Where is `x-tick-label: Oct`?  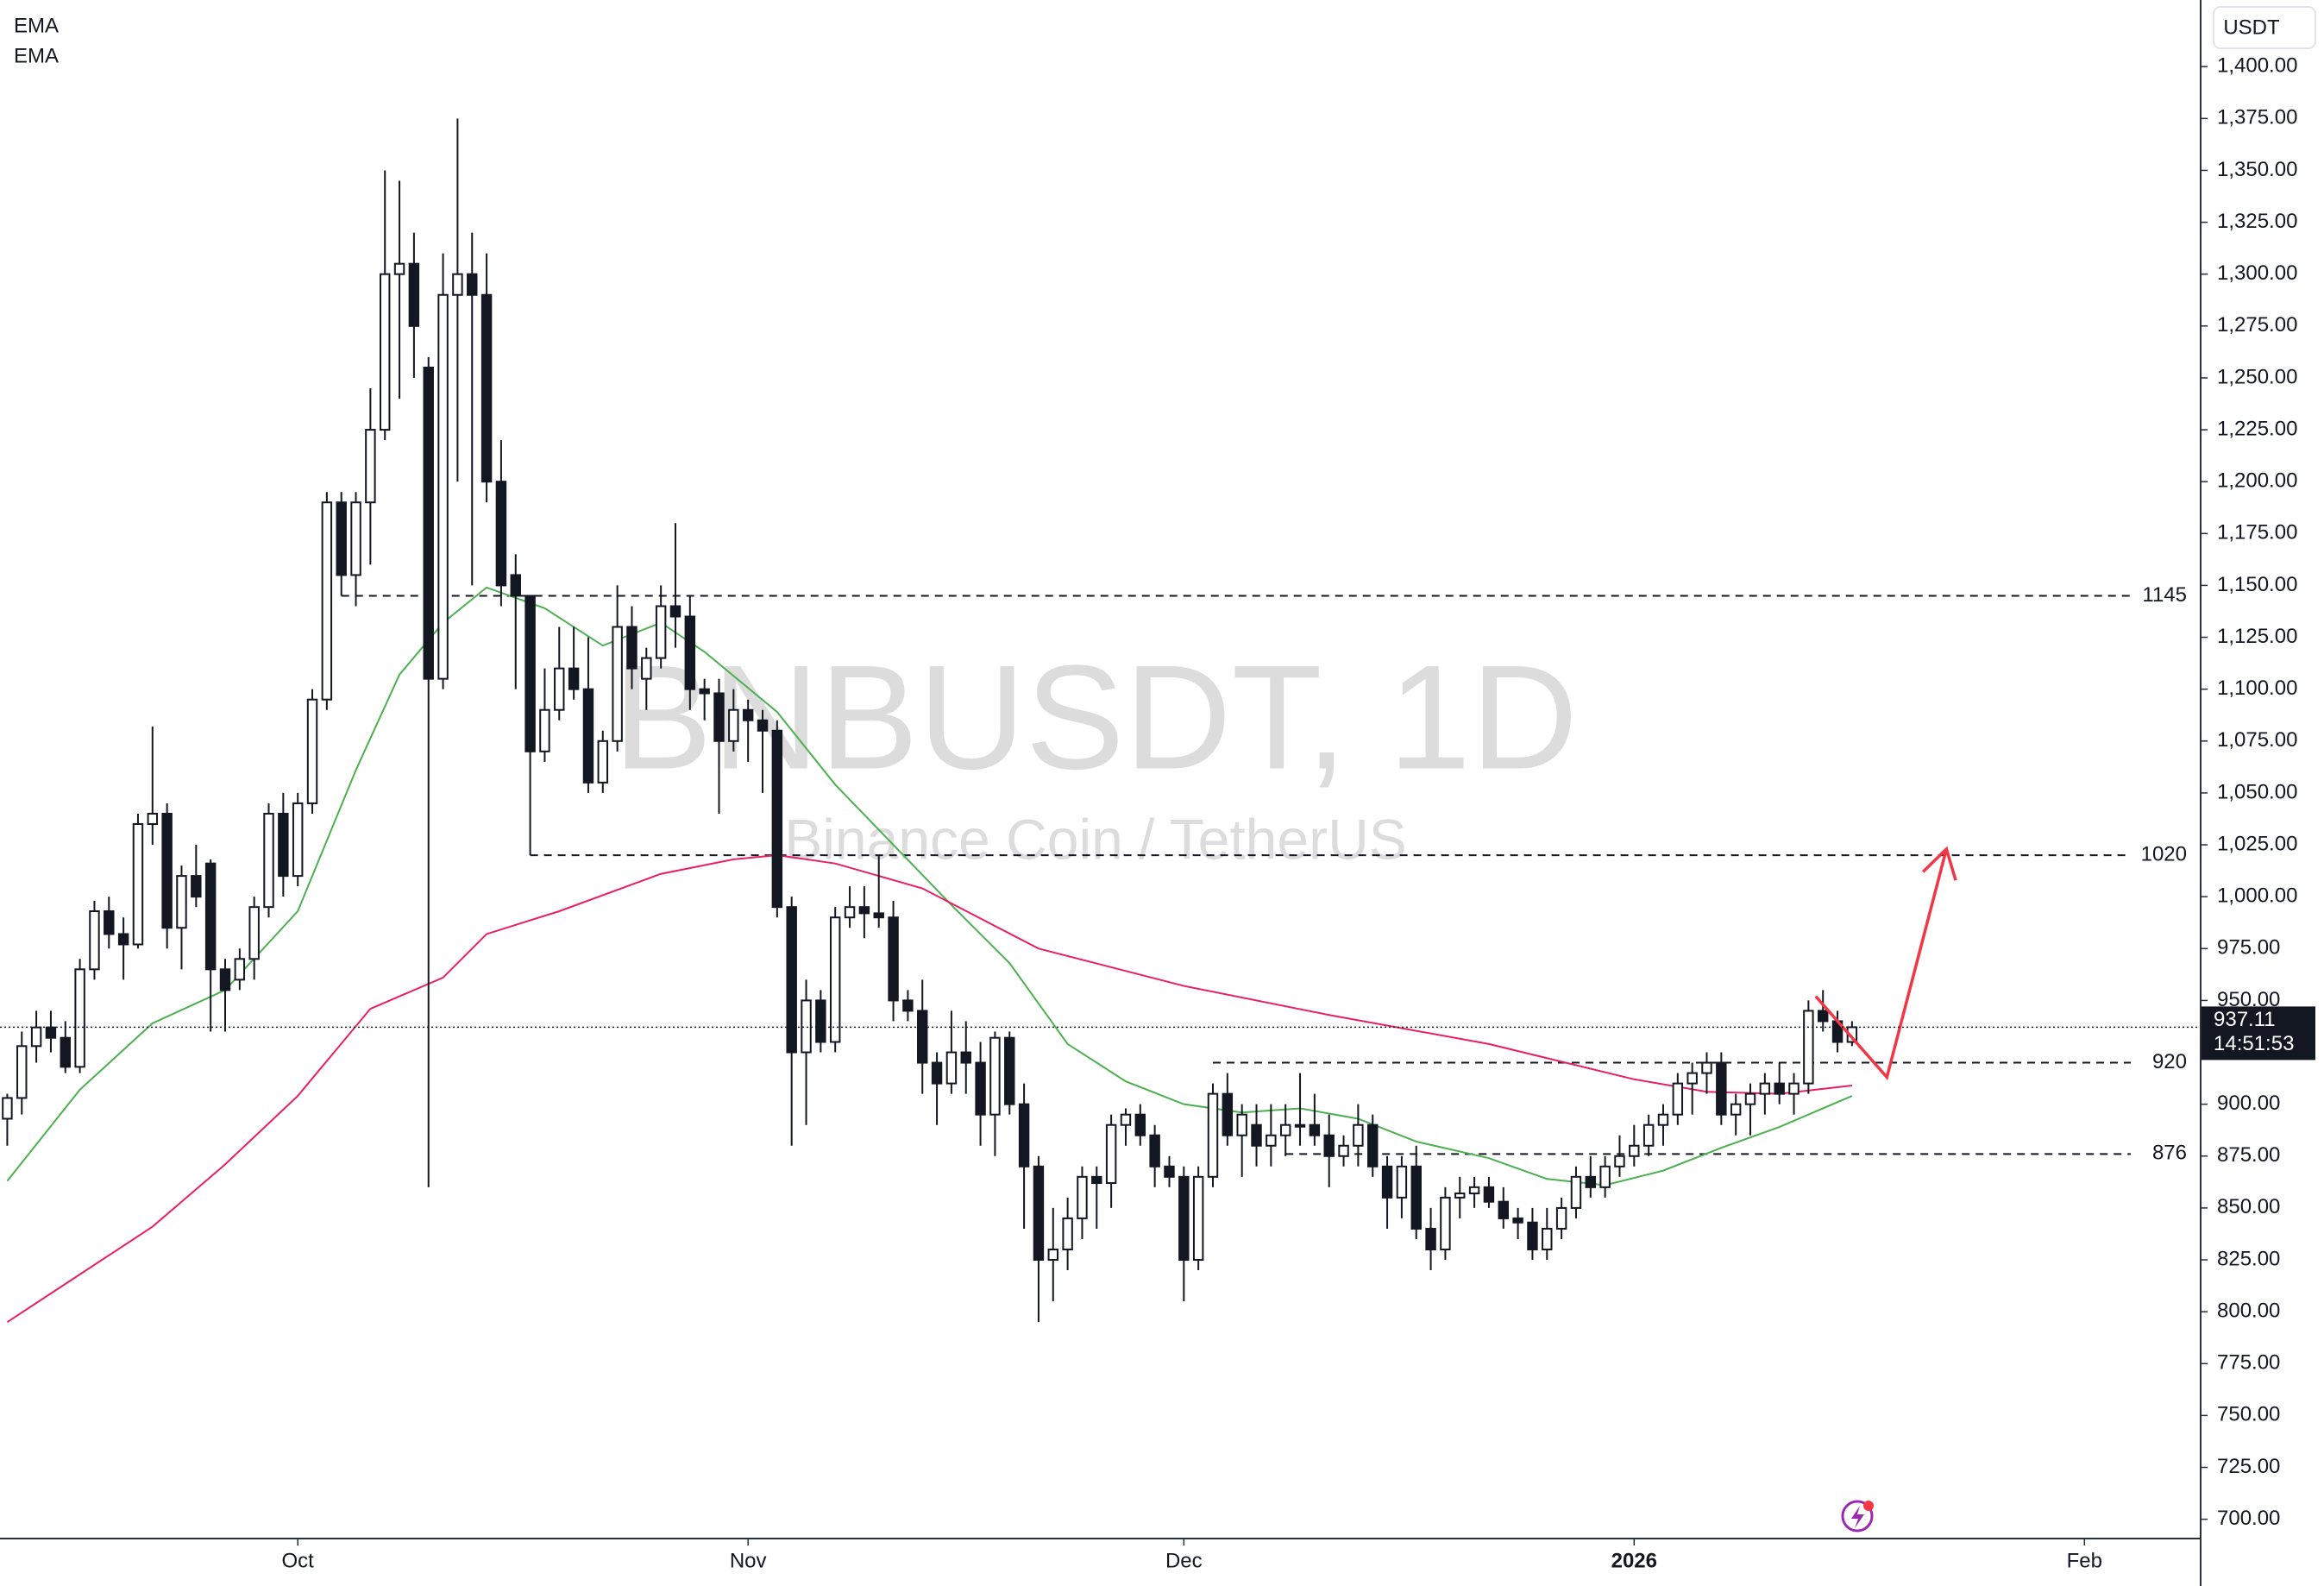
x-tick-label: Oct is located at coordinates (299, 1560).